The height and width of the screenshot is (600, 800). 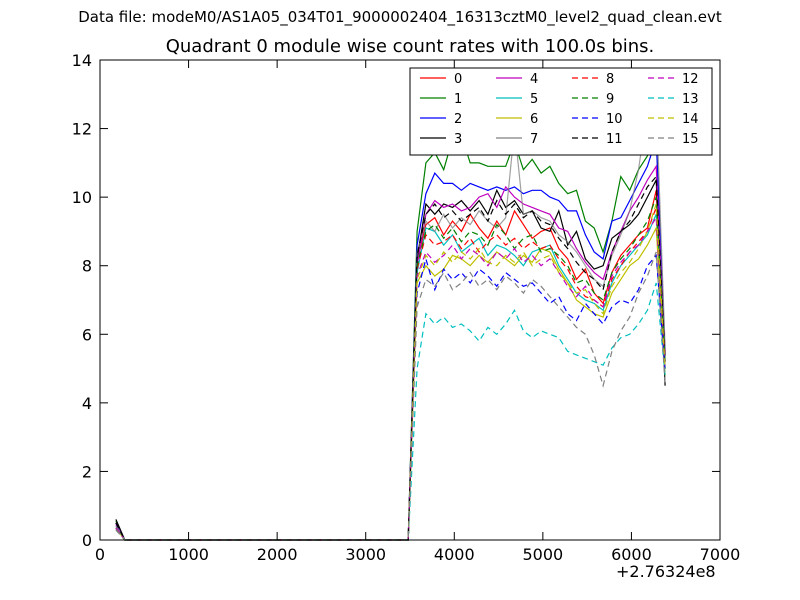 I want to click on legend-label-9: 9, so click(x=610, y=99).